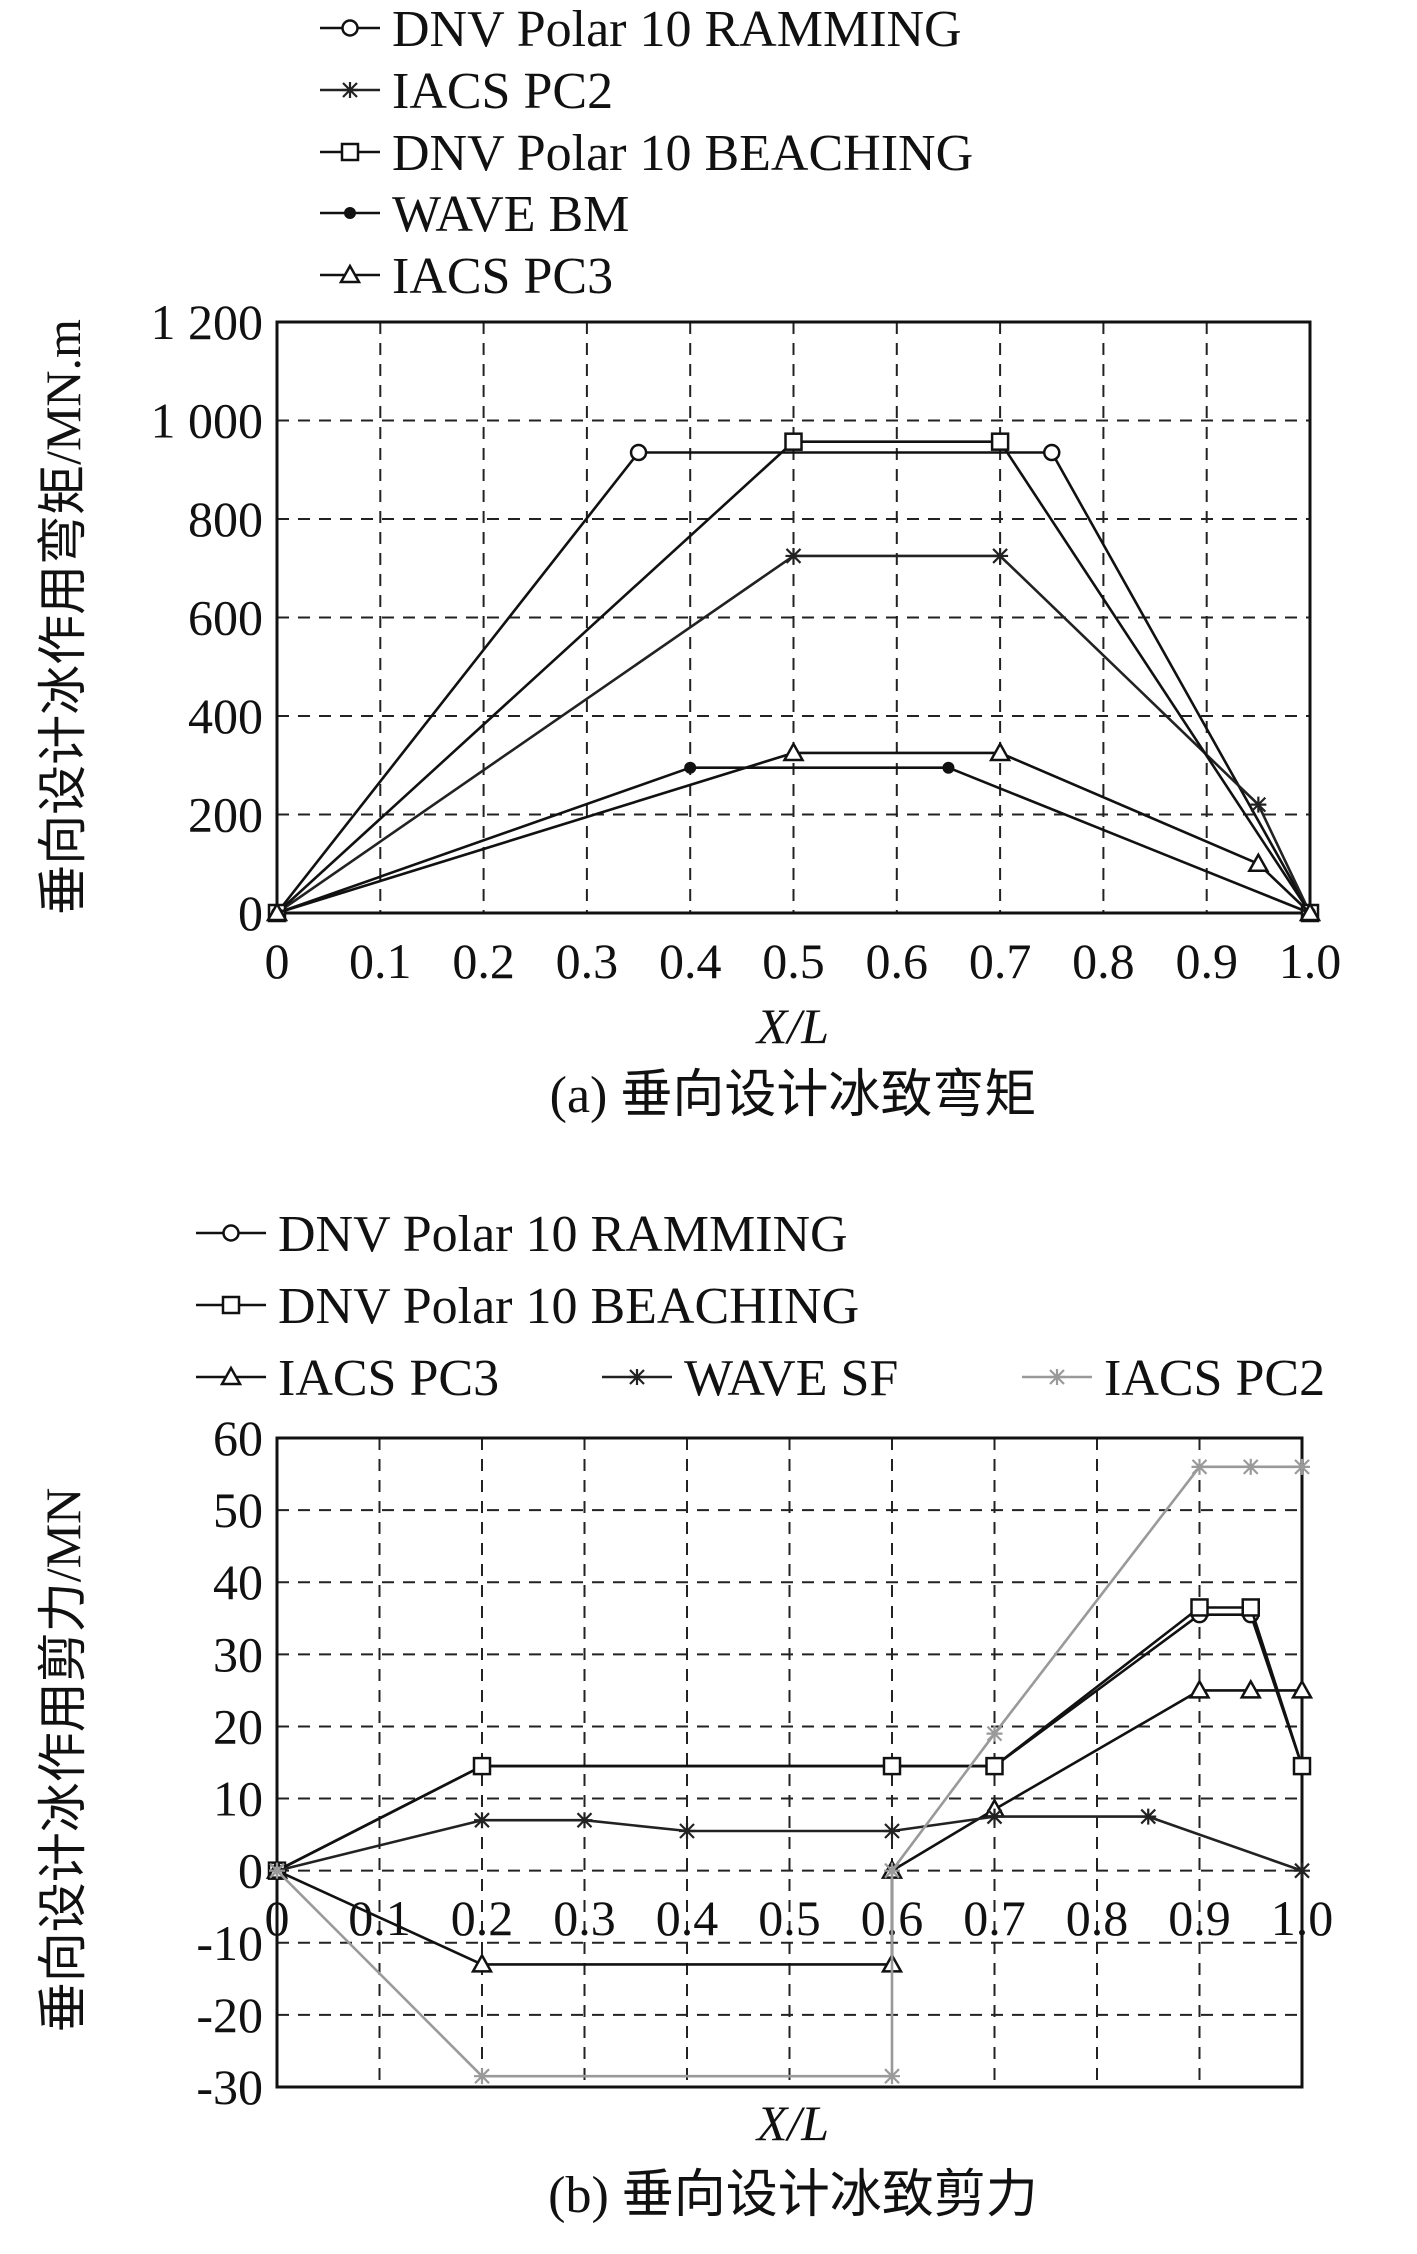 The width and height of the screenshot is (1417, 2254). Describe the element at coordinates (225, 716) in the screenshot. I see `y-tick-label: 400` at that location.